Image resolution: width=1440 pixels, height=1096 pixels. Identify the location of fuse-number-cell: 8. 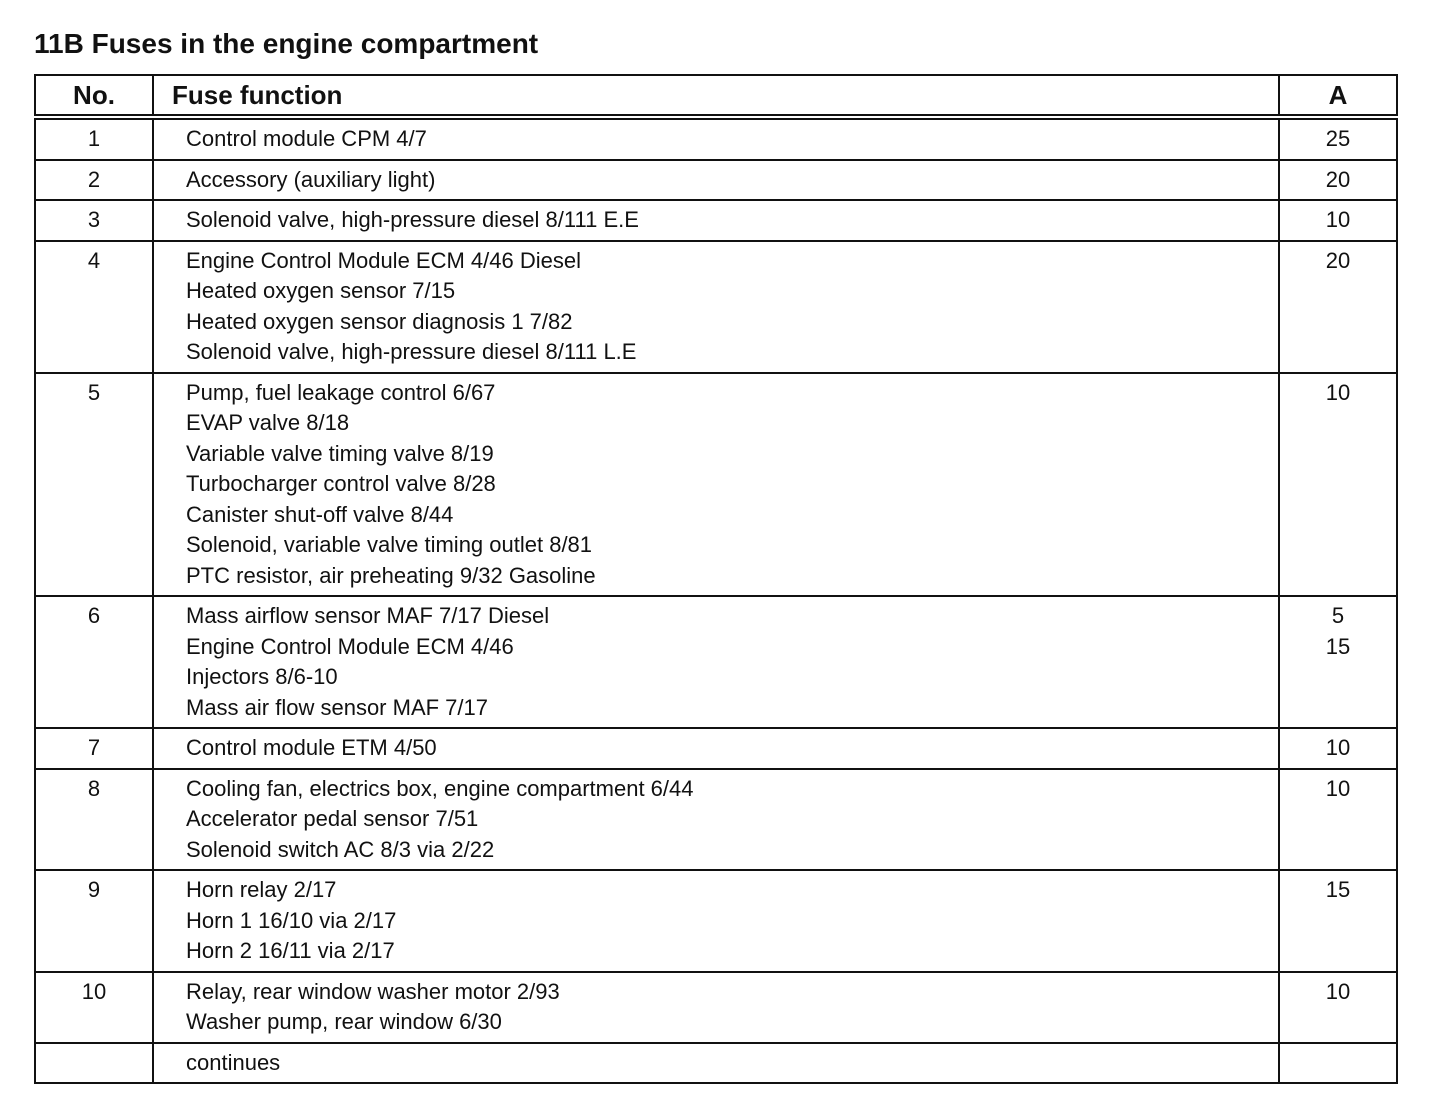
(94, 819).